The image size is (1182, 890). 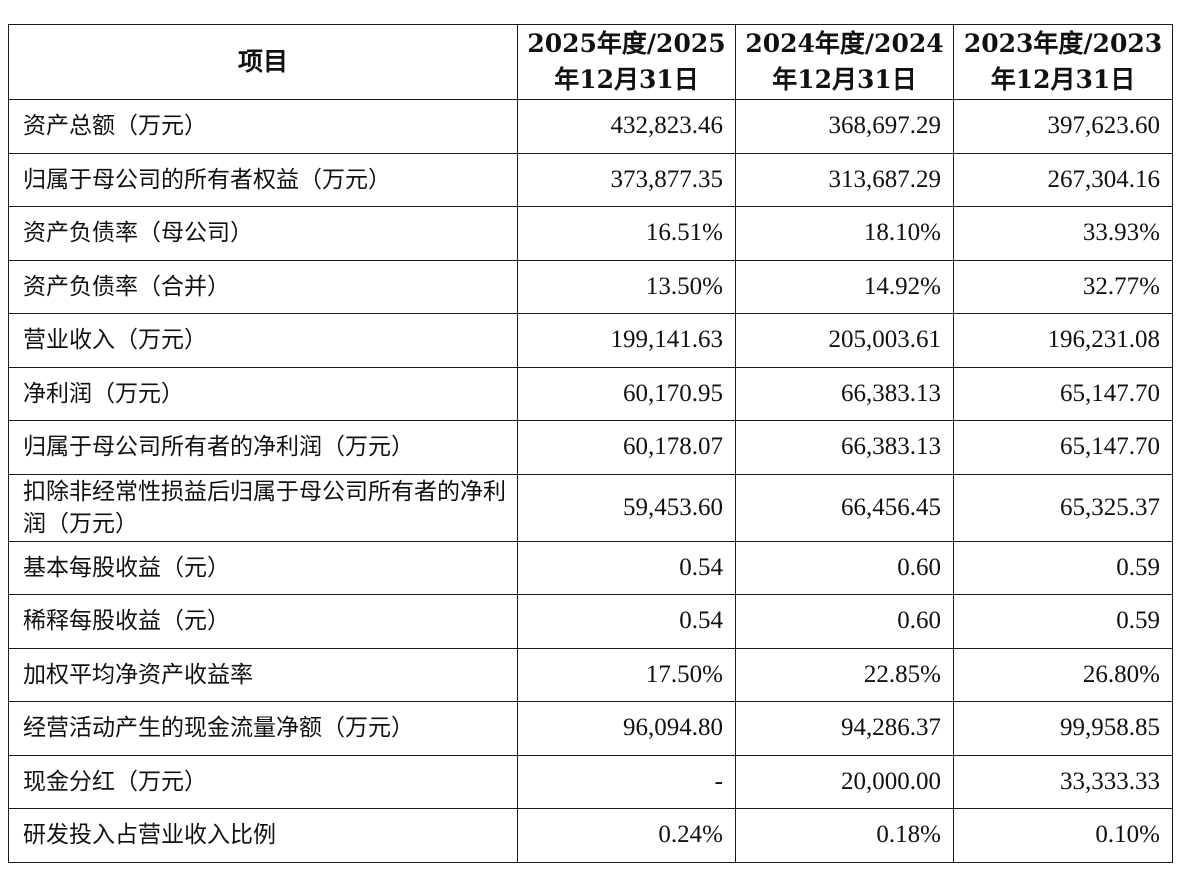 I want to click on row-label: 营业收入（万元）, so click(x=263, y=340).